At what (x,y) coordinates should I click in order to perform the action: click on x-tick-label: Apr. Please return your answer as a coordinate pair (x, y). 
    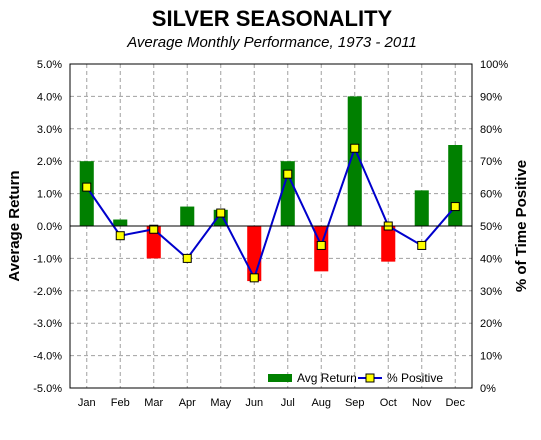
    Looking at the image, I should click on (187, 403).